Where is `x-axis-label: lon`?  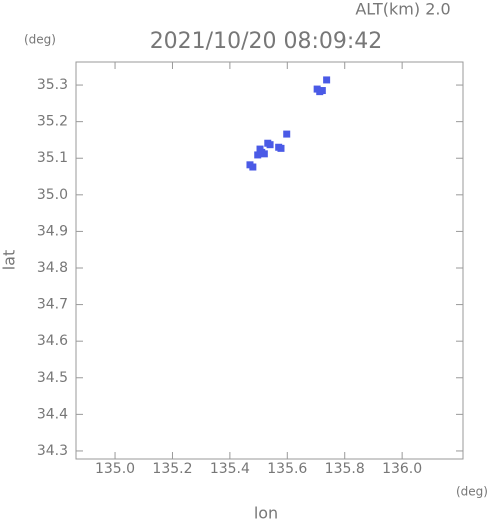 x-axis-label: lon is located at coordinates (266, 512).